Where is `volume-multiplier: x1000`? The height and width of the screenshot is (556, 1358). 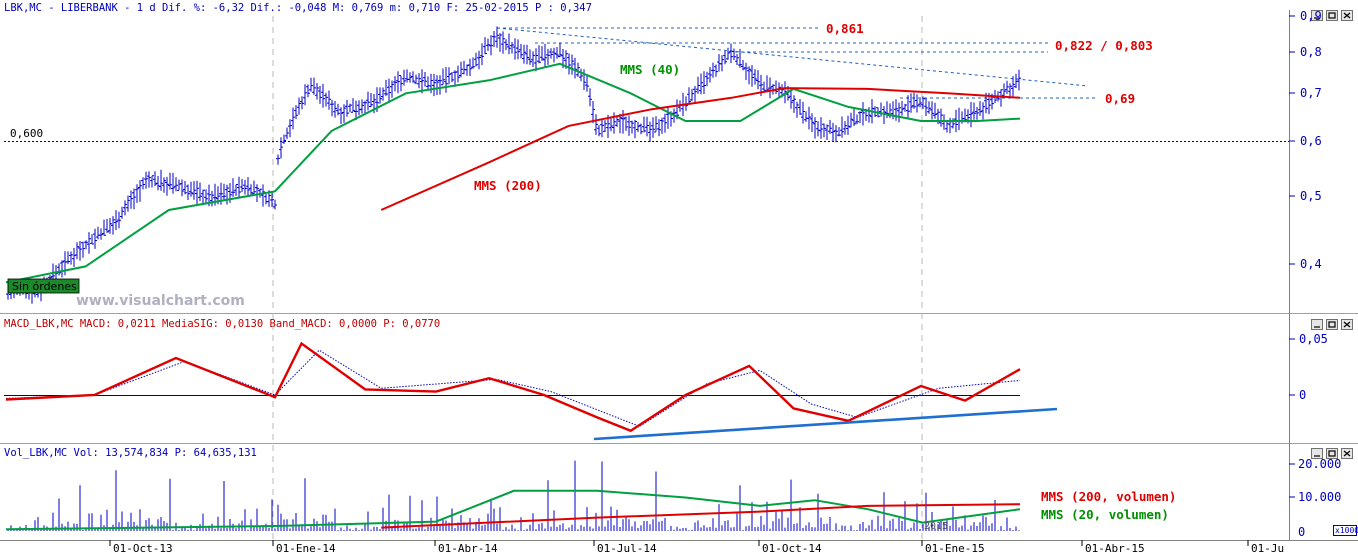 volume-multiplier: x1000 is located at coordinates (1346, 530).